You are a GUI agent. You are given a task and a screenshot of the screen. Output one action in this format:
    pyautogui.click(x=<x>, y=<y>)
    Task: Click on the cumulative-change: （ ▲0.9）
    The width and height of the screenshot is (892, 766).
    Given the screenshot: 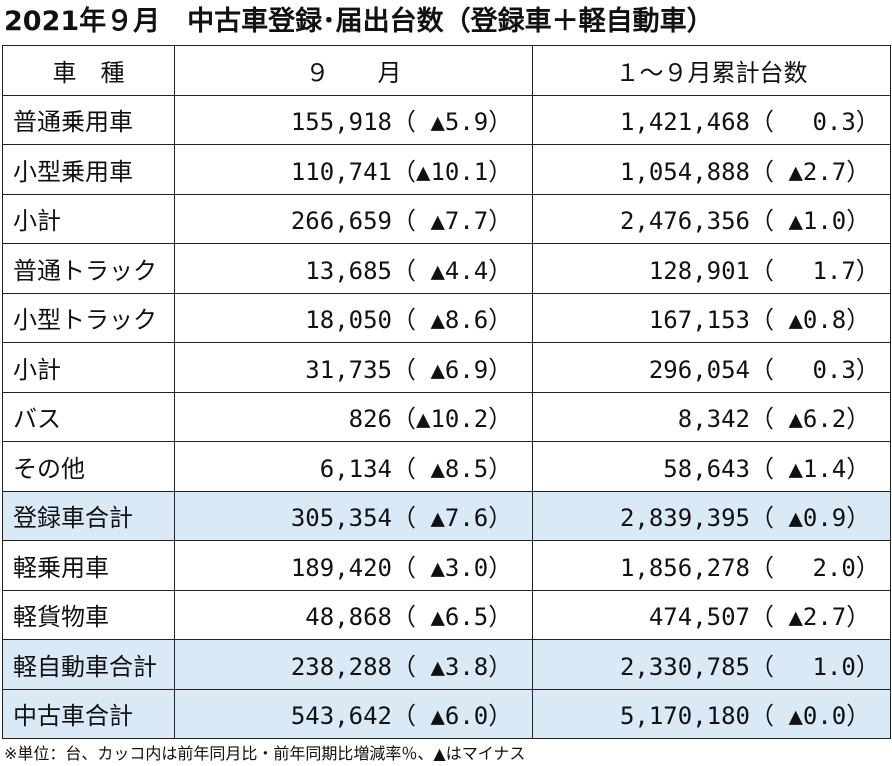 What is the action you would take?
    pyautogui.click(x=810, y=518)
    